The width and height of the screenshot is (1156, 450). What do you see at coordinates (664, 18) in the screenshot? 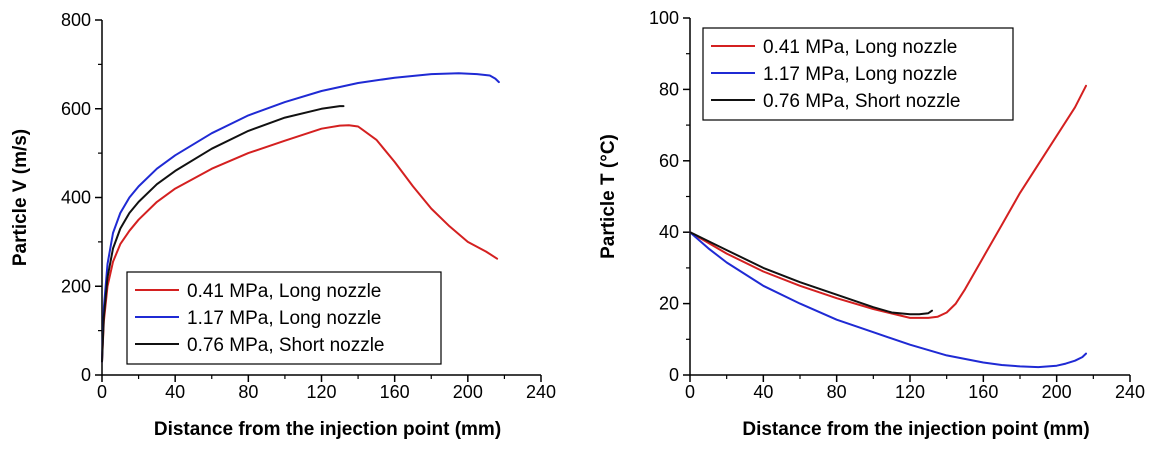
I see `y-tick-label: 100` at bounding box center [664, 18].